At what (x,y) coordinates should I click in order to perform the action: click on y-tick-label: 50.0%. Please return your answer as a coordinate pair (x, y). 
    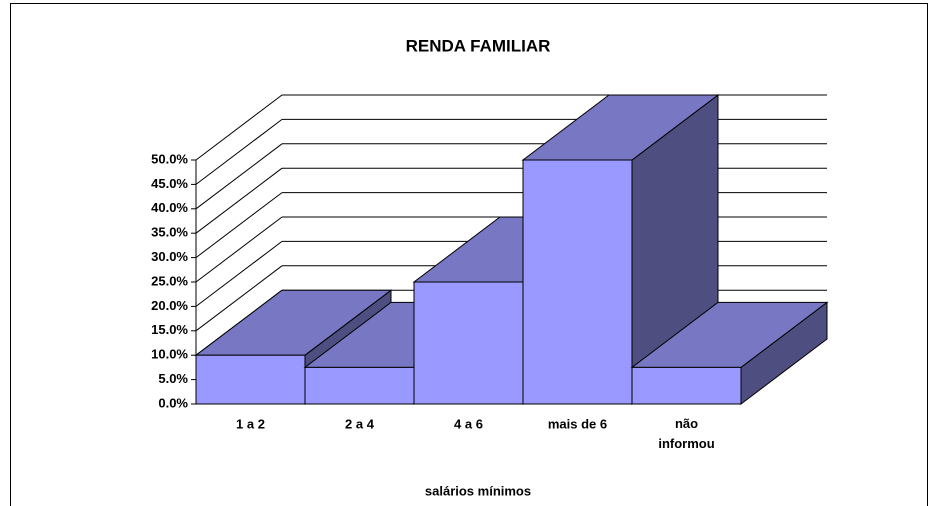
    Looking at the image, I should click on (169, 158).